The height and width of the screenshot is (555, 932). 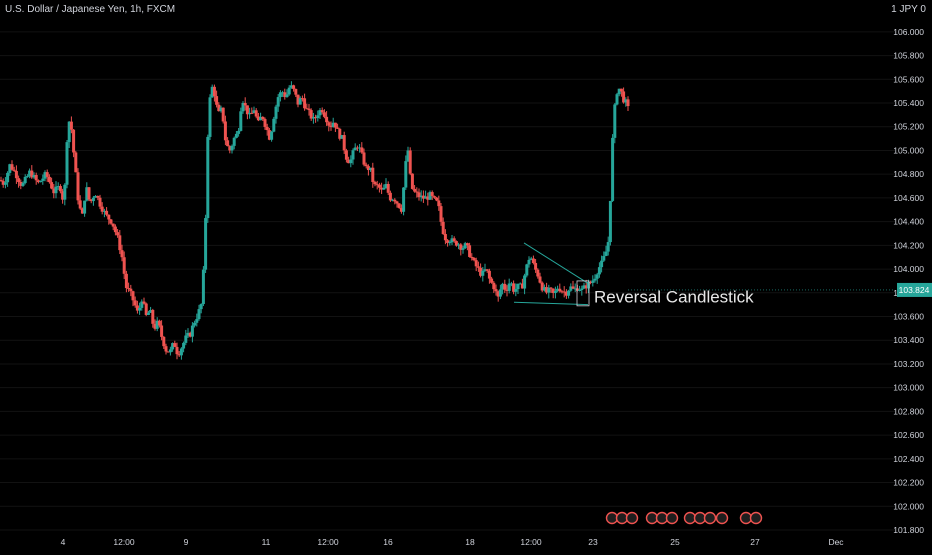 I want to click on y-tick-label: 103.200, so click(x=908, y=364).